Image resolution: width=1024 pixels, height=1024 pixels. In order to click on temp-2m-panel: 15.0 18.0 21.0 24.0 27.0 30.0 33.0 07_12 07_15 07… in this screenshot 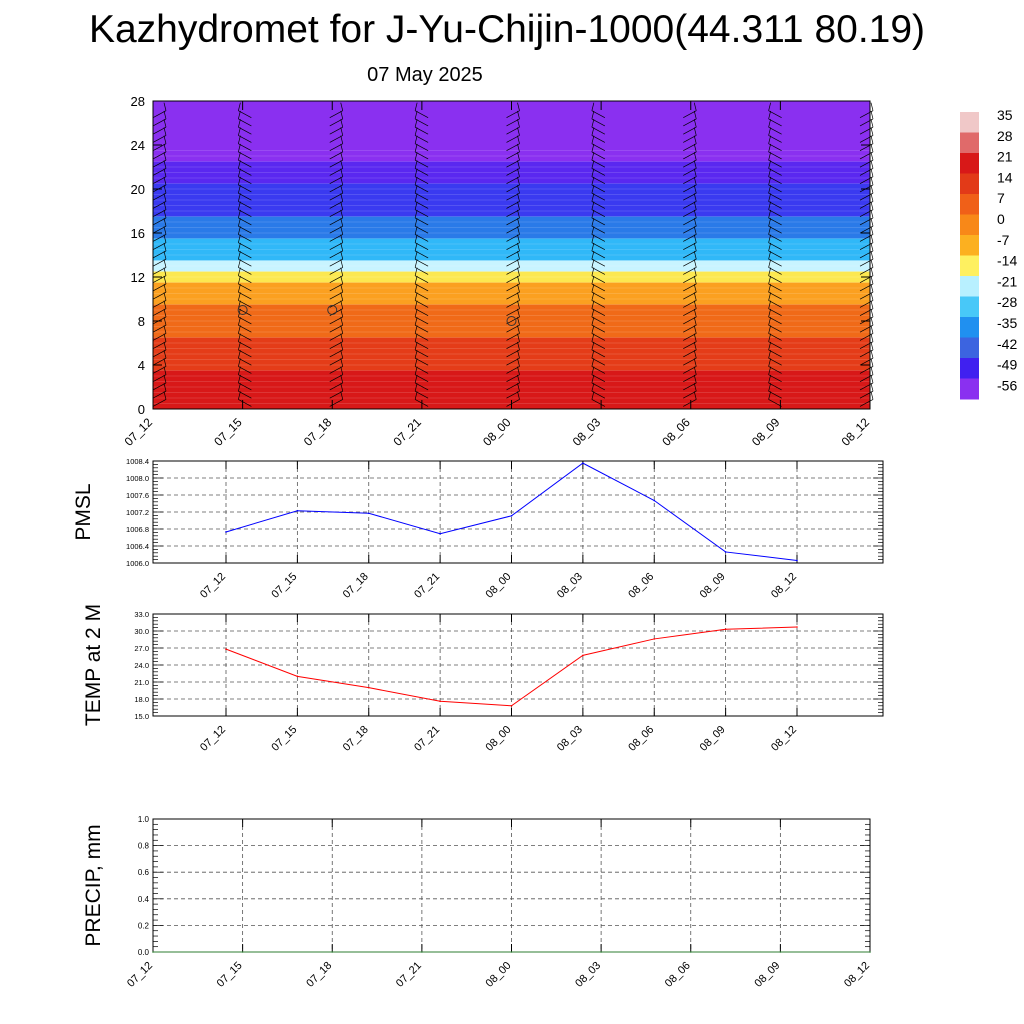, I will do `click(483, 679)`.